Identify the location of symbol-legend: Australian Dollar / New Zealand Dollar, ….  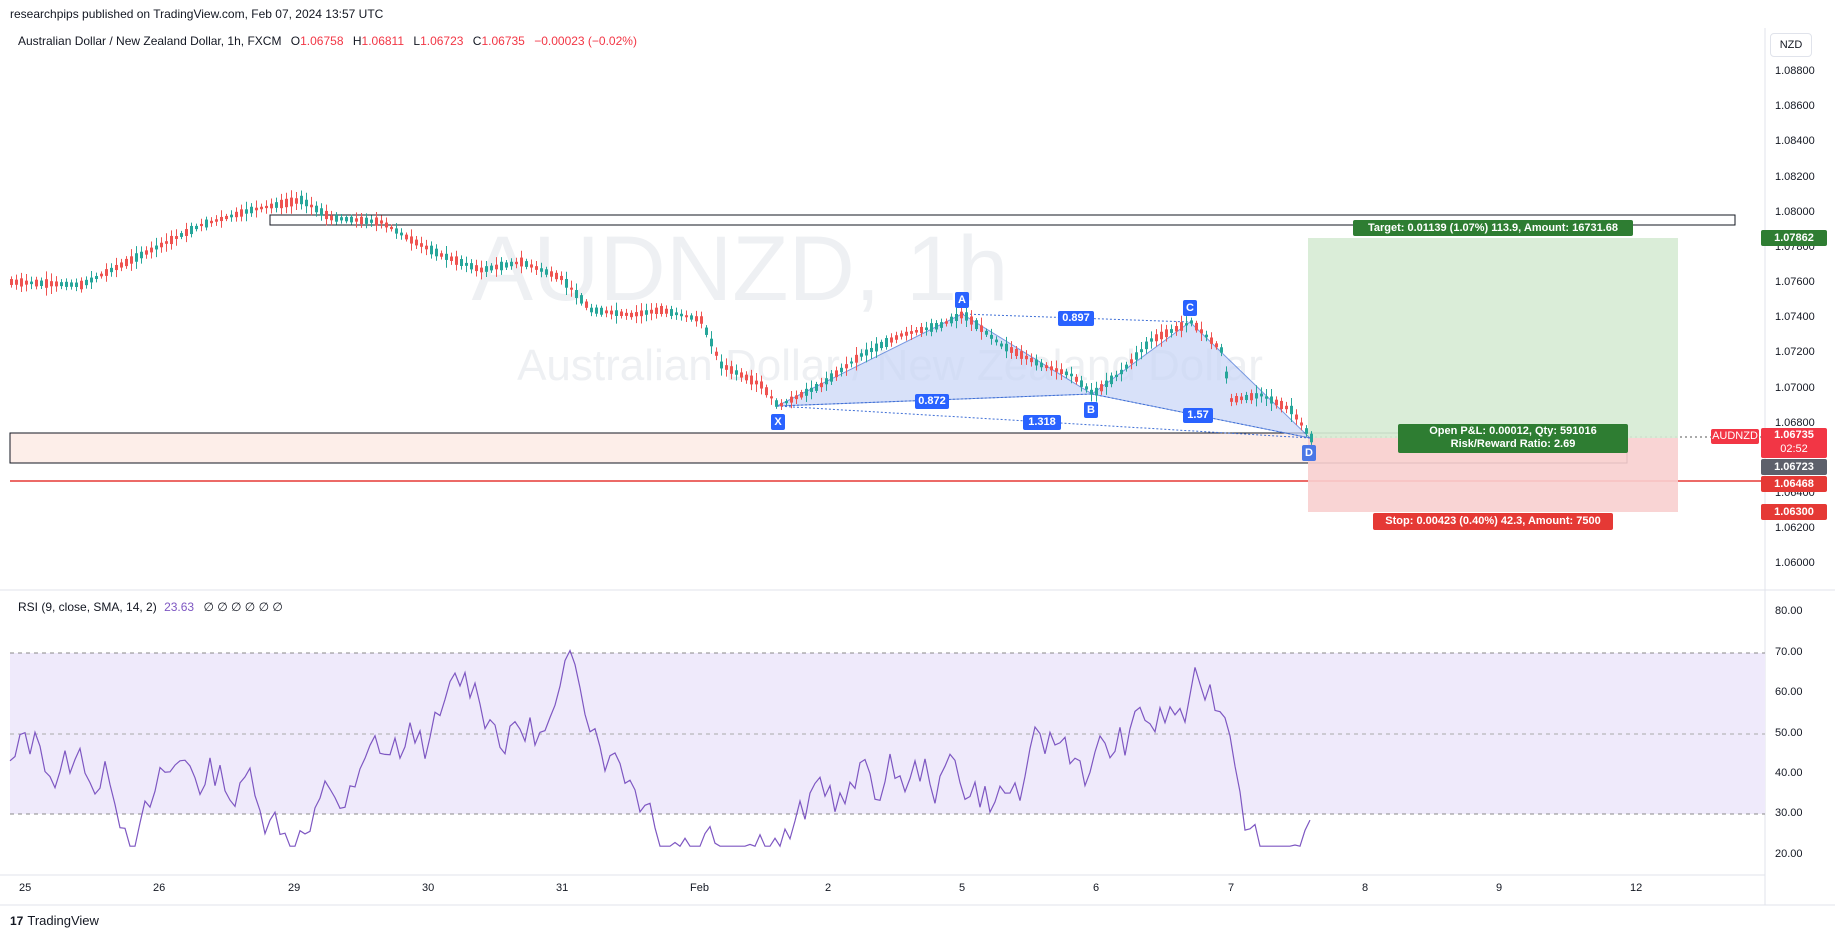
(327, 41).